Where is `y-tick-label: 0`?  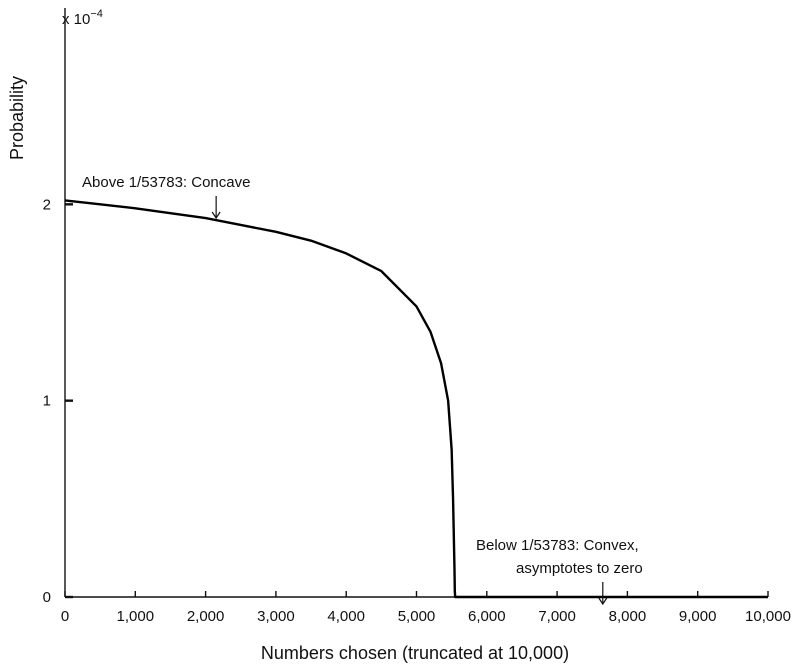
y-tick-label: 0 is located at coordinates (47, 597).